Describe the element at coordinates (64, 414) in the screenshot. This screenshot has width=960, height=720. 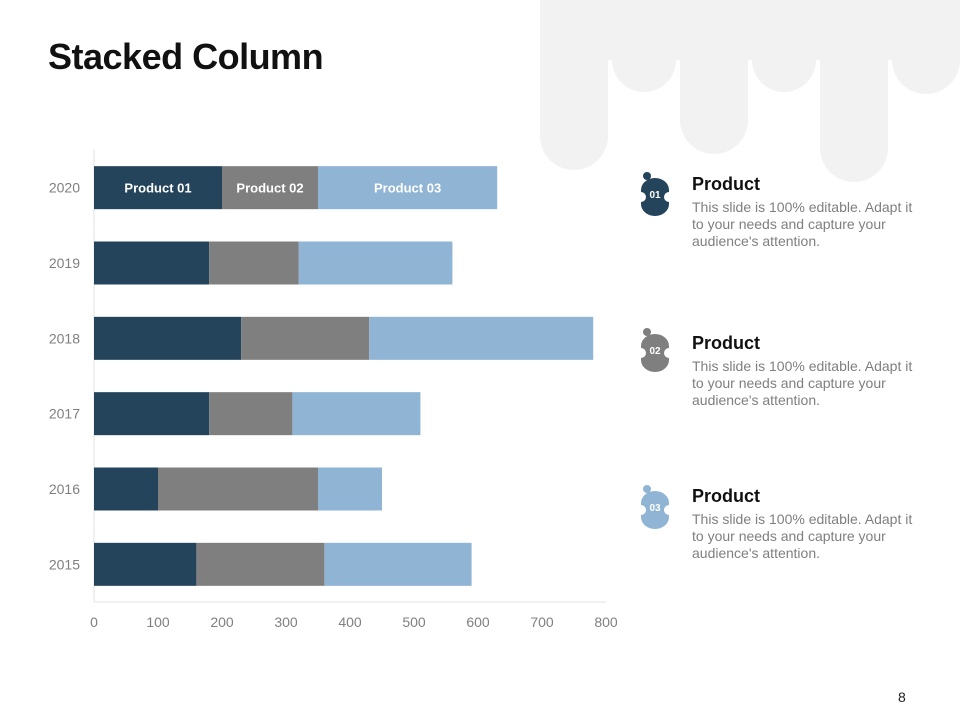
I see `y-tick-label: 2017` at that location.